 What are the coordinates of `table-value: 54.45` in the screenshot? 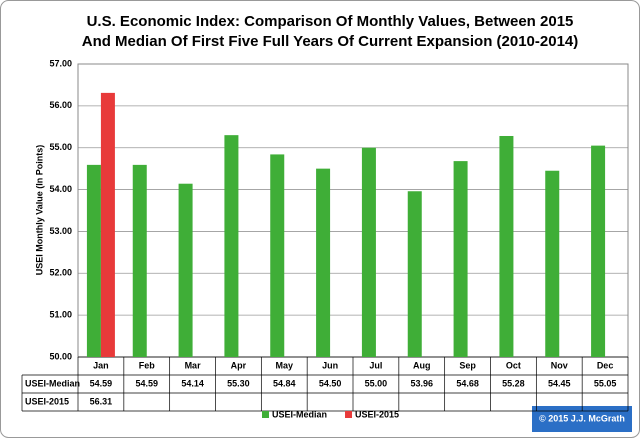 It's located at (559, 383).